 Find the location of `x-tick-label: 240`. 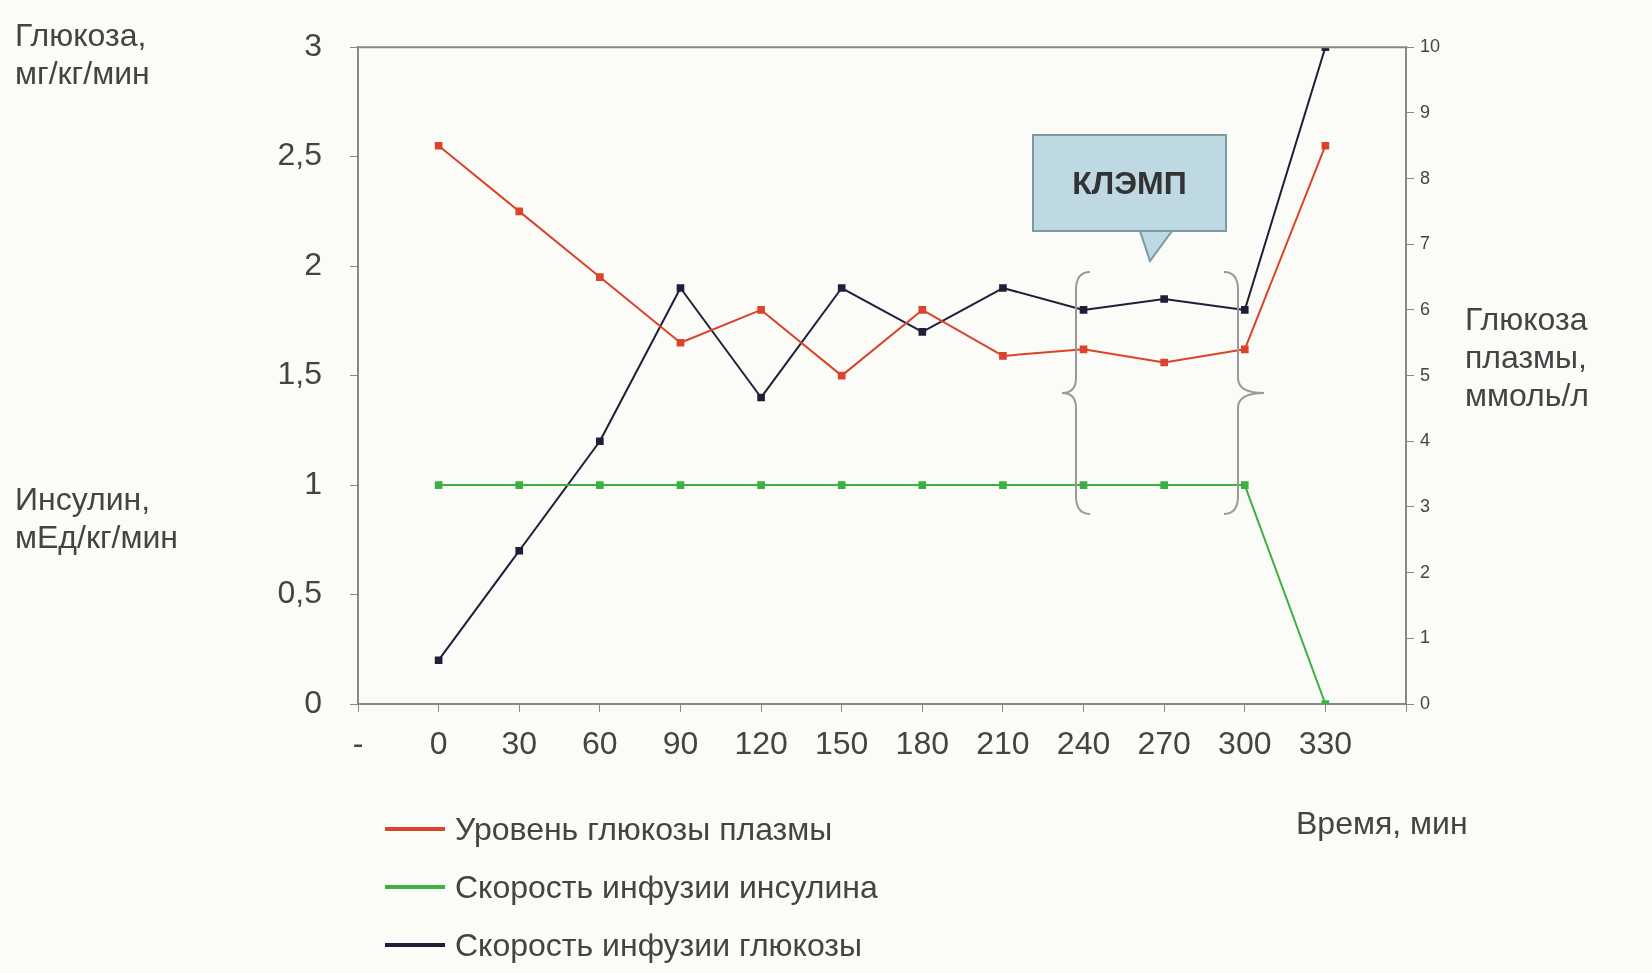

x-tick-label: 240 is located at coordinates (1083, 743).